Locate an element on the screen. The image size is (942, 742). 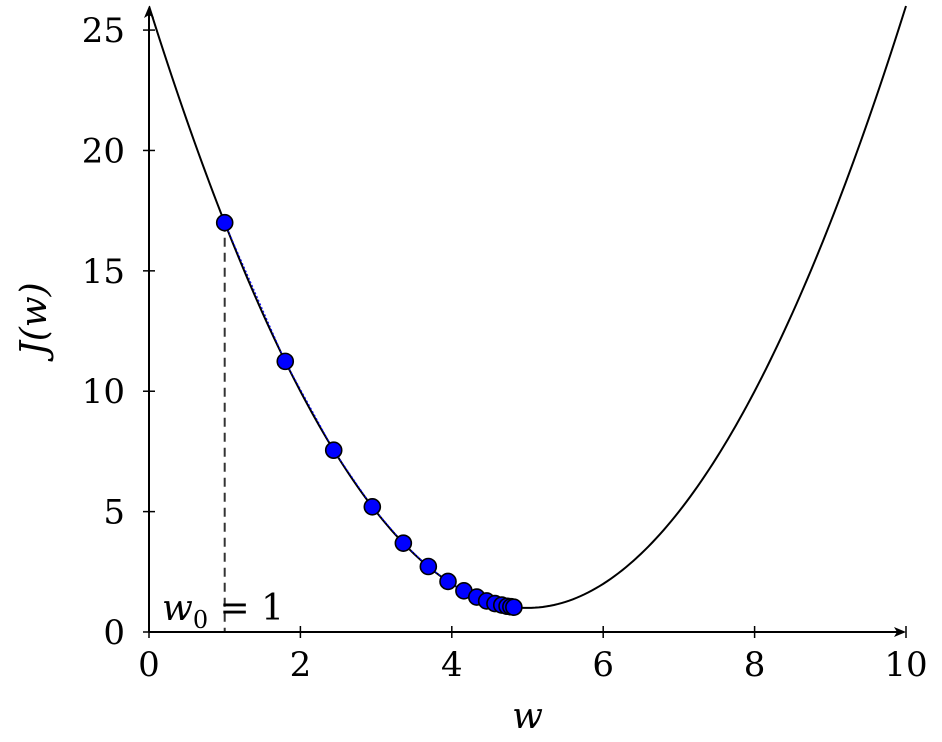
y-tick-label-0: 0 is located at coordinates (114, 633).